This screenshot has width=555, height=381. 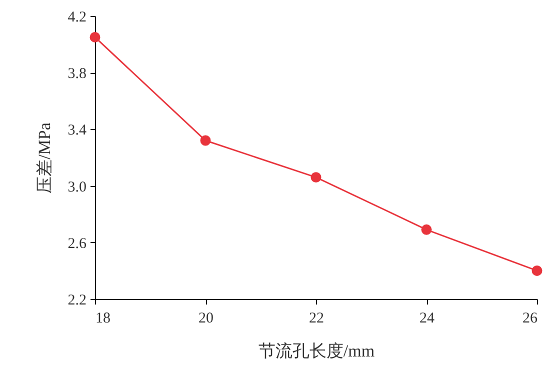 I want to click on x-tick-label: 18, so click(x=103, y=318).